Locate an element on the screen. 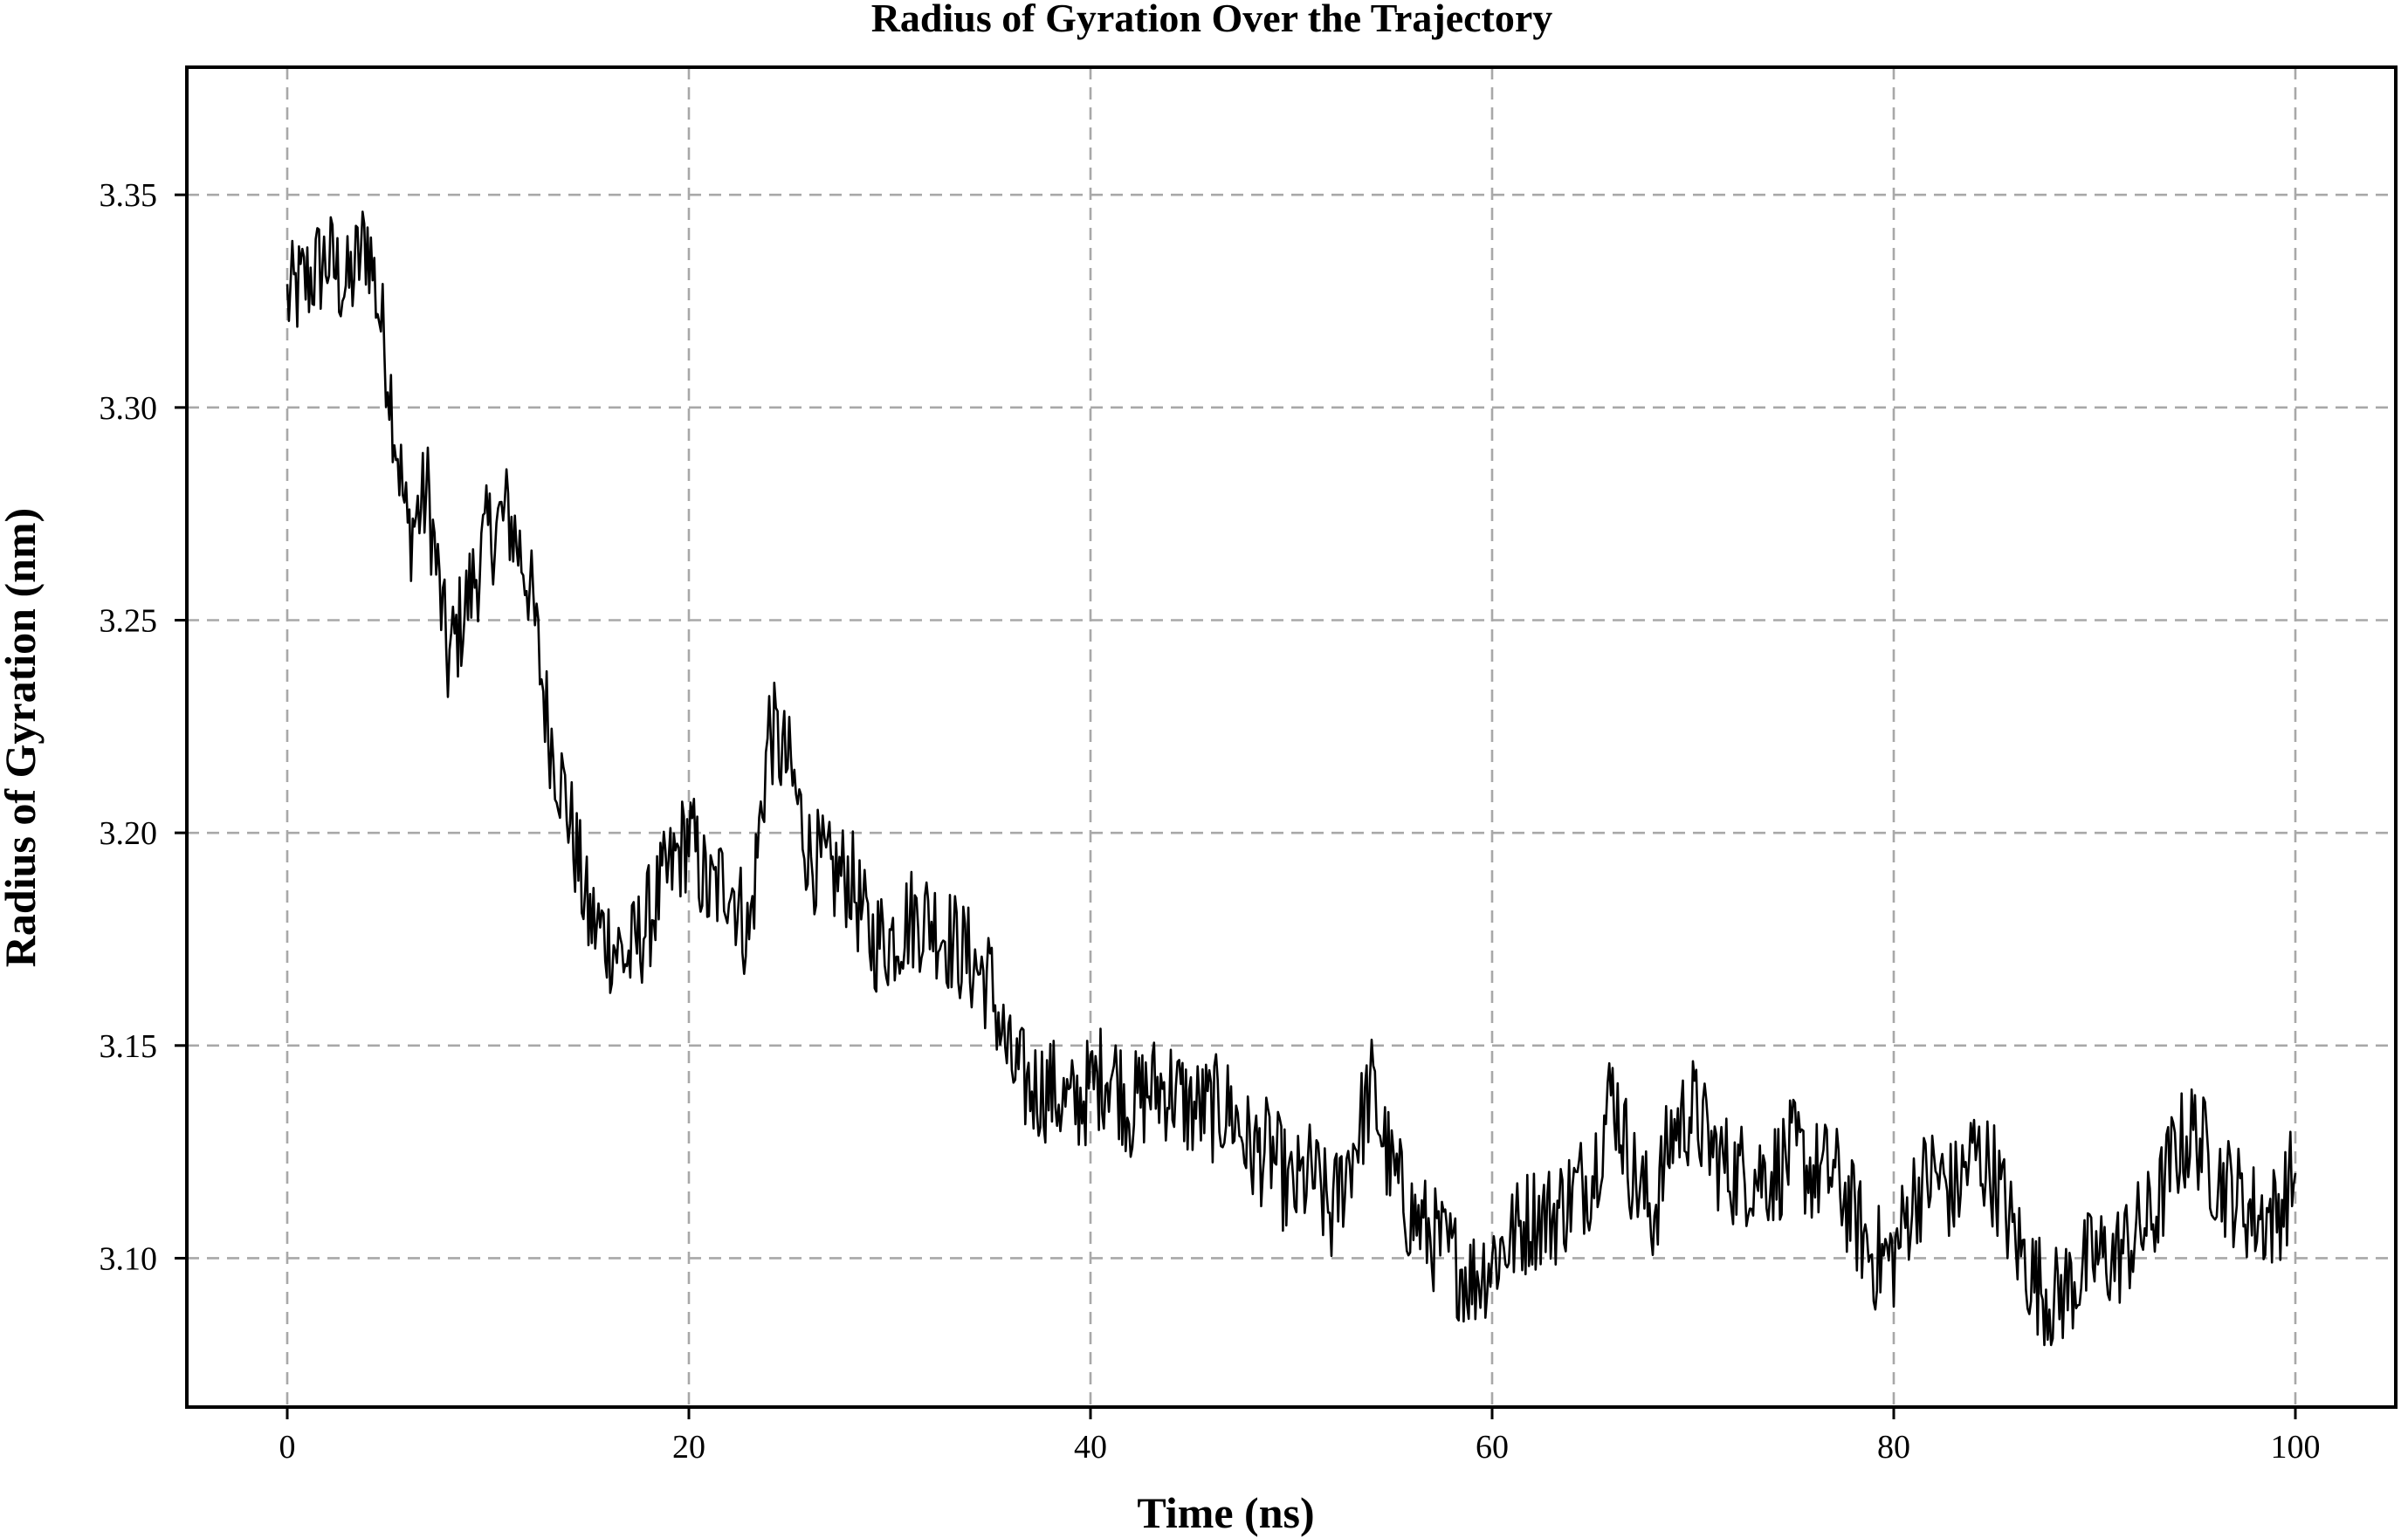  x-tick-label: 0 is located at coordinates (287, 1447).